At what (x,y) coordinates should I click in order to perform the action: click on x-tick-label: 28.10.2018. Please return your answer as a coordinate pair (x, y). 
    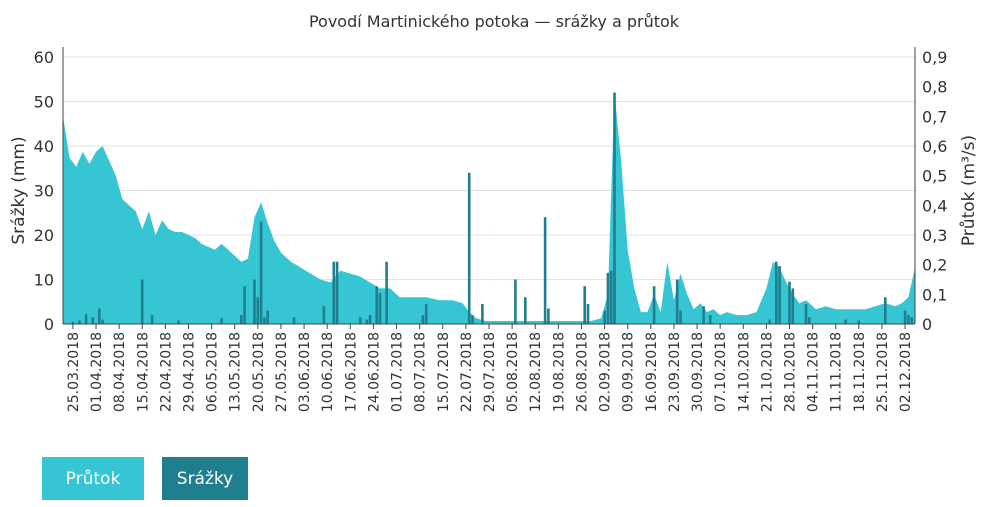
    Looking at the image, I should click on (791, 372).